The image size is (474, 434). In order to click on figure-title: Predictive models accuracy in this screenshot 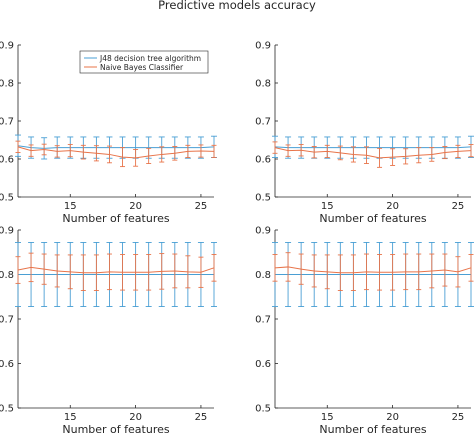, I will do `click(237, 6)`.